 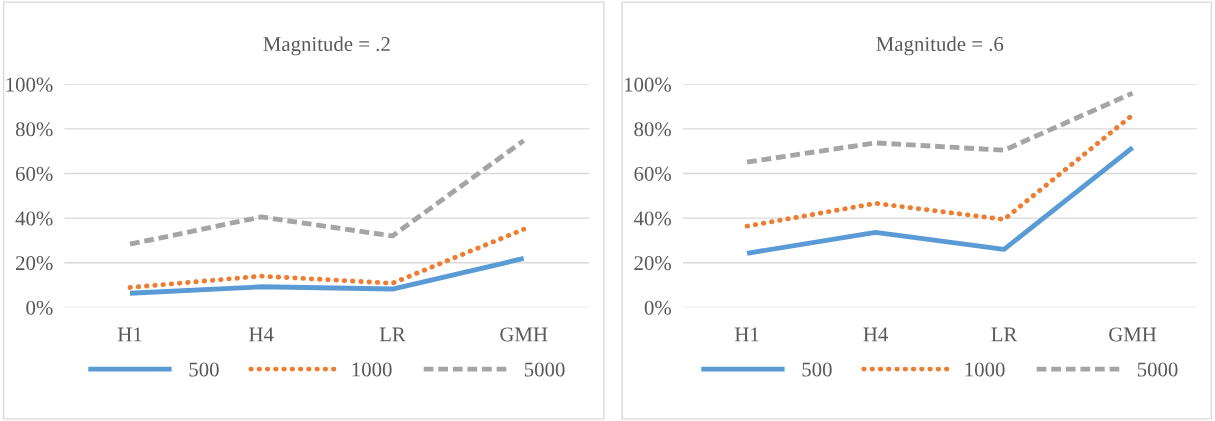 I want to click on chart-title: Magnitude = .6, so click(x=940, y=46).